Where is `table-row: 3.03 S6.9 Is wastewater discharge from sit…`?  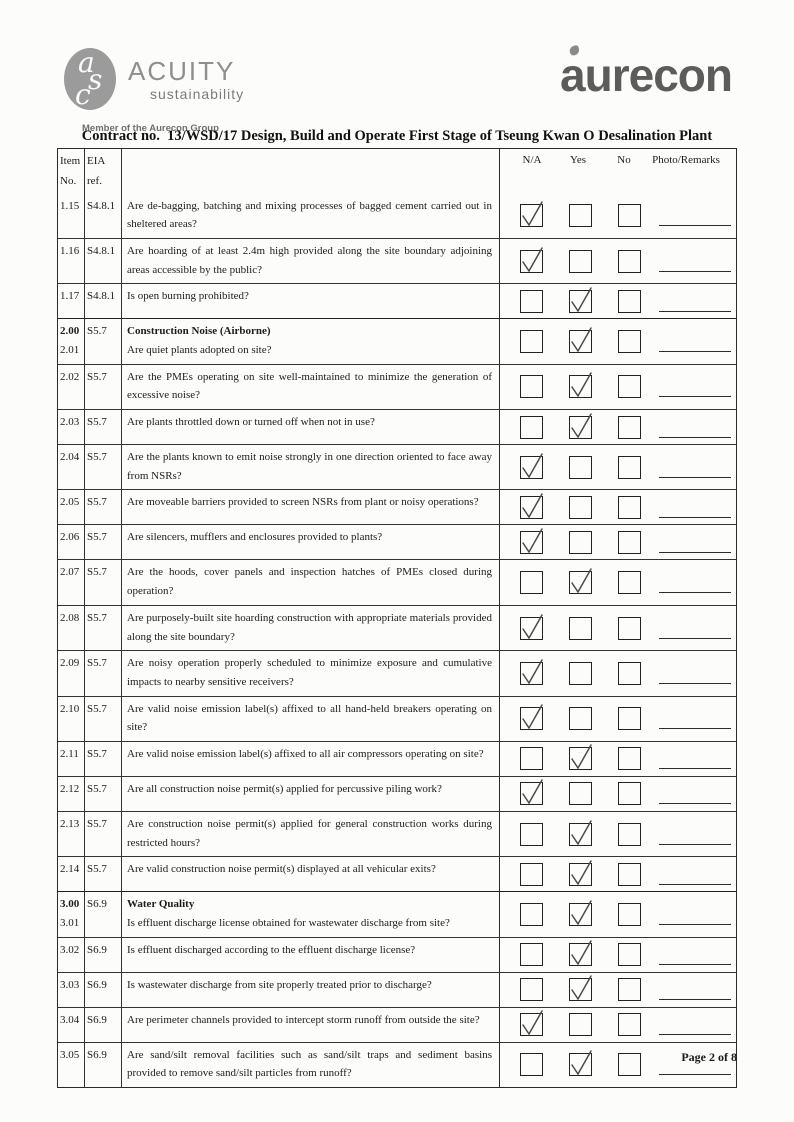 table-row: 3.03 S6.9 Is wastewater discharge from sit… is located at coordinates (397, 989).